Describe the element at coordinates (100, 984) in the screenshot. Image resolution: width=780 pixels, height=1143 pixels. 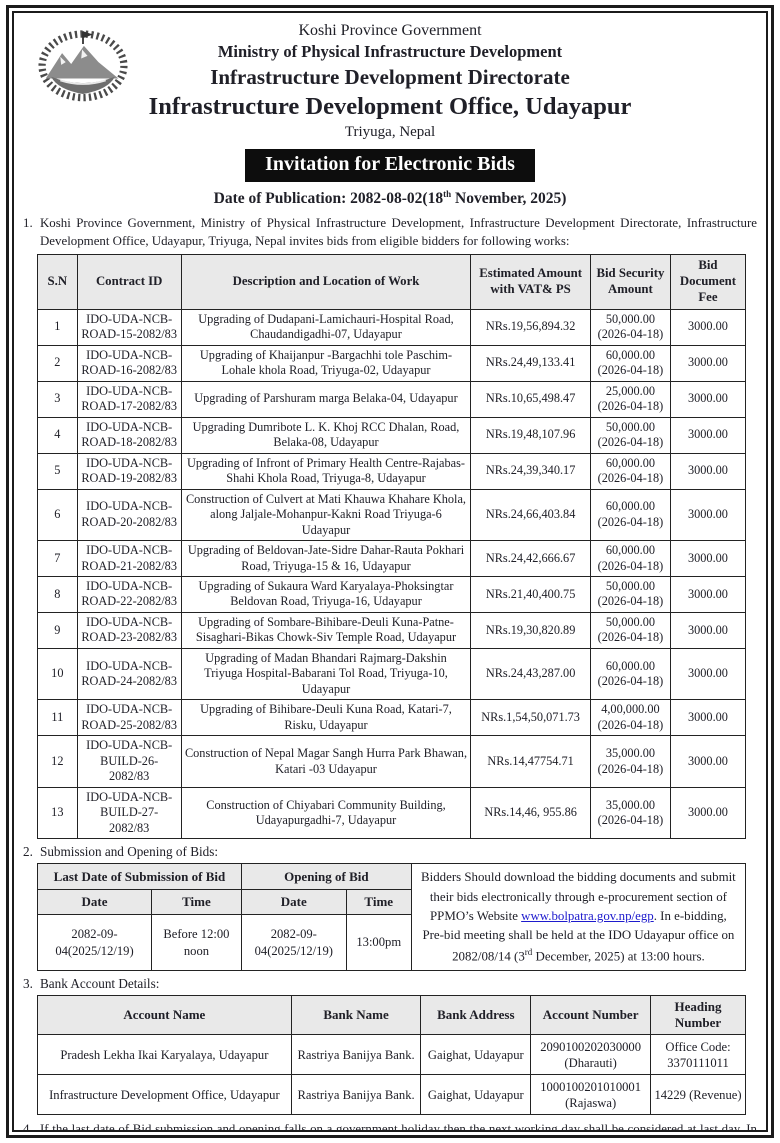
I see `bank-section-title: Bank Account Details:` at that location.